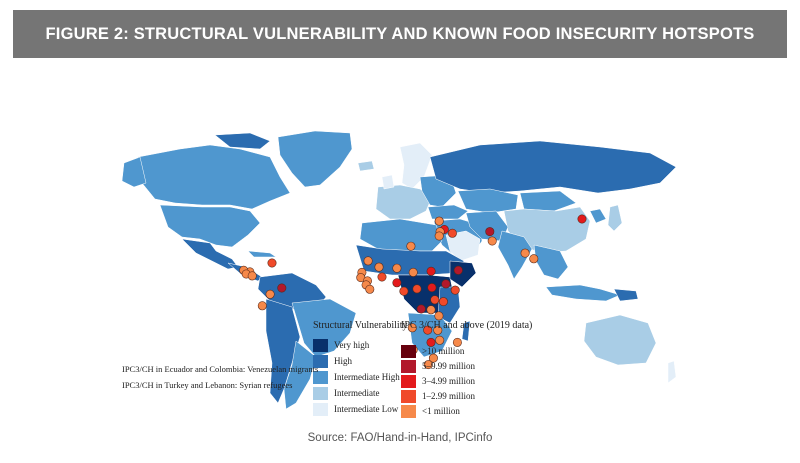 The image size is (800, 463). I want to click on region-alaska, so click(134, 172).